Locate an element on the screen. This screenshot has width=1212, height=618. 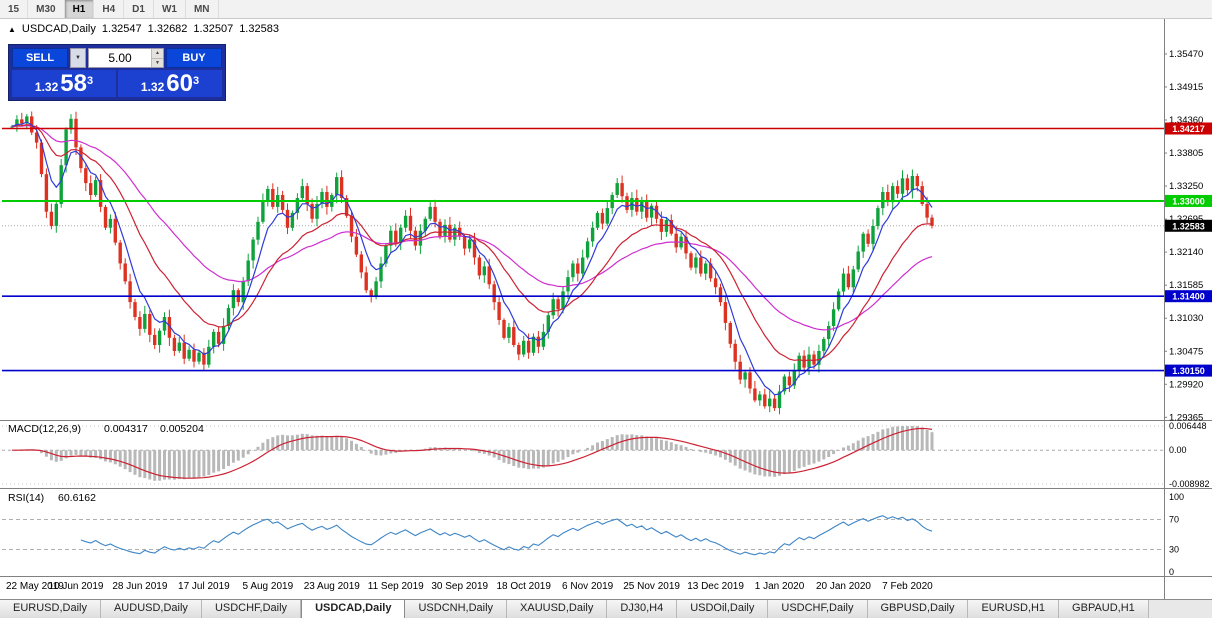
sell-price-main: 1.32 is located at coordinates (46, 87).